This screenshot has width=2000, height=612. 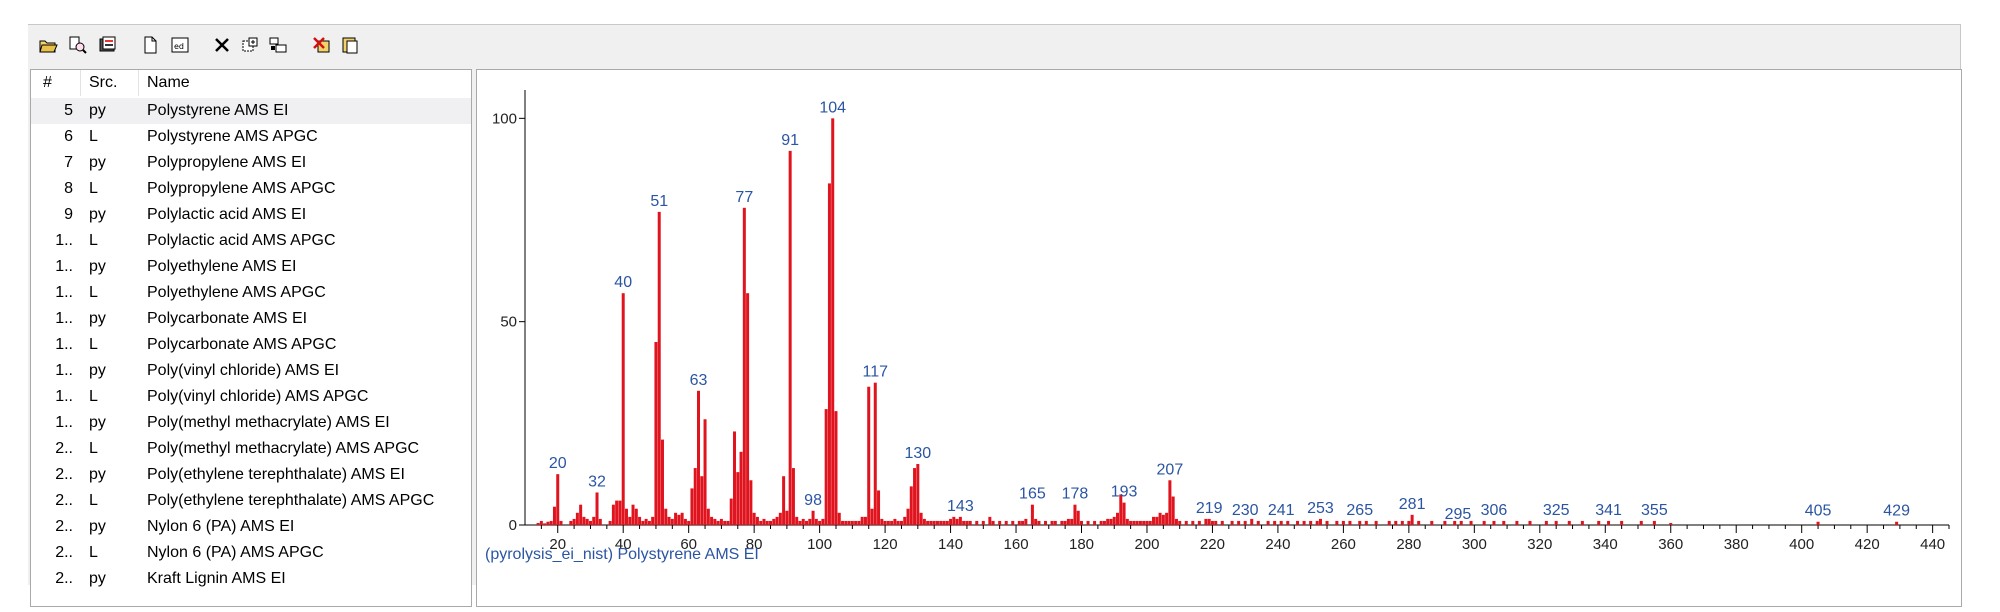 What do you see at coordinates (251, 397) in the screenshot?
I see `list-item: 1.. L Poly(vinyl chloride) AMS APGC` at bounding box center [251, 397].